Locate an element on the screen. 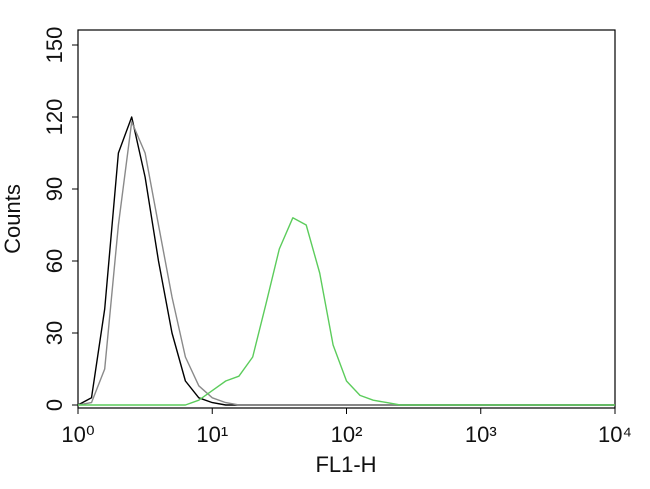  y-tick-label: 0 is located at coordinates (54, 405).